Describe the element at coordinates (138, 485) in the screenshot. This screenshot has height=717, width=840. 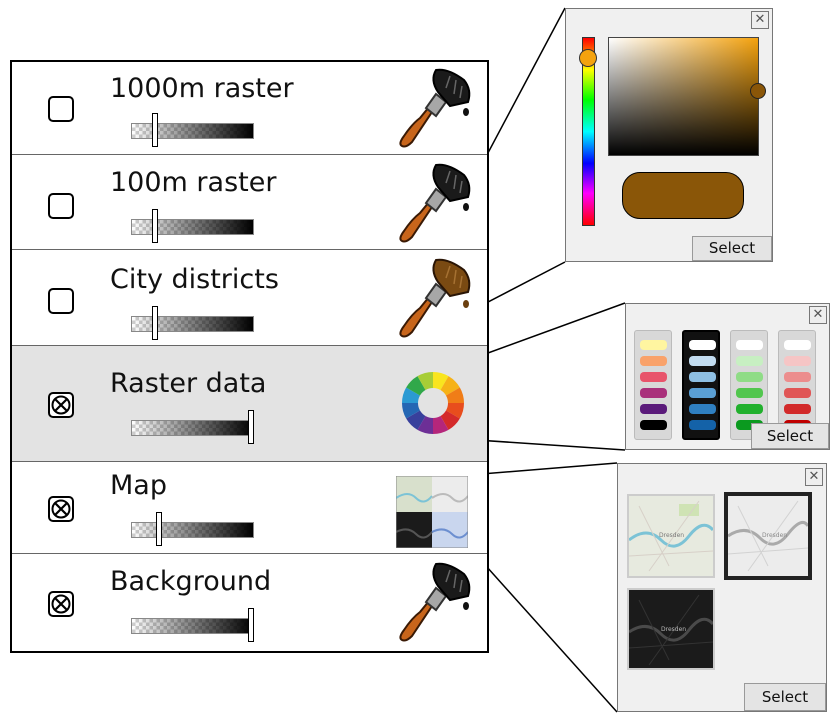
I see `layer-label: Map` at that location.